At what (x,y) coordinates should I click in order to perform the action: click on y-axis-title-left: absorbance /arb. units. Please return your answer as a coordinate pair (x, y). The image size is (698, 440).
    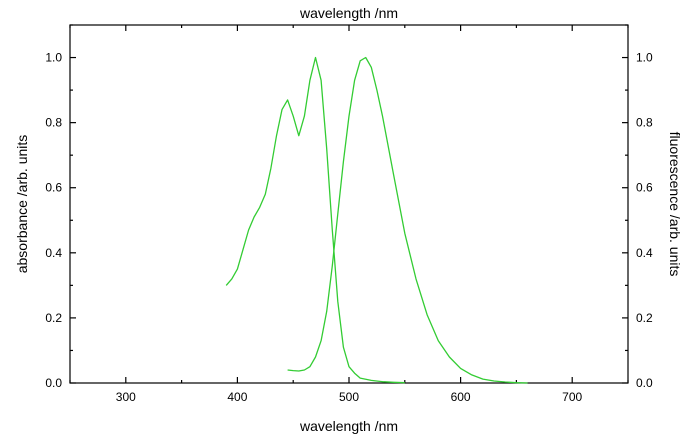
    Looking at the image, I should click on (22, 204).